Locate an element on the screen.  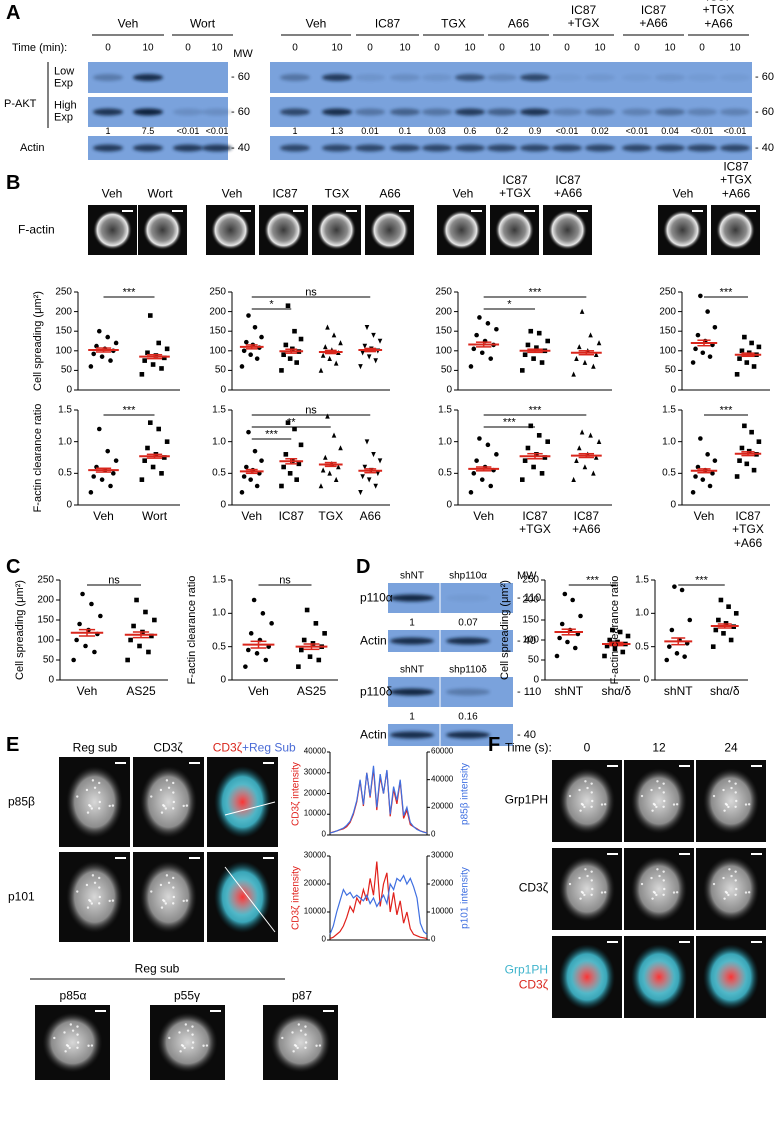
group-header: IC87 +TGX +A66 is located at coordinates (718, 15).